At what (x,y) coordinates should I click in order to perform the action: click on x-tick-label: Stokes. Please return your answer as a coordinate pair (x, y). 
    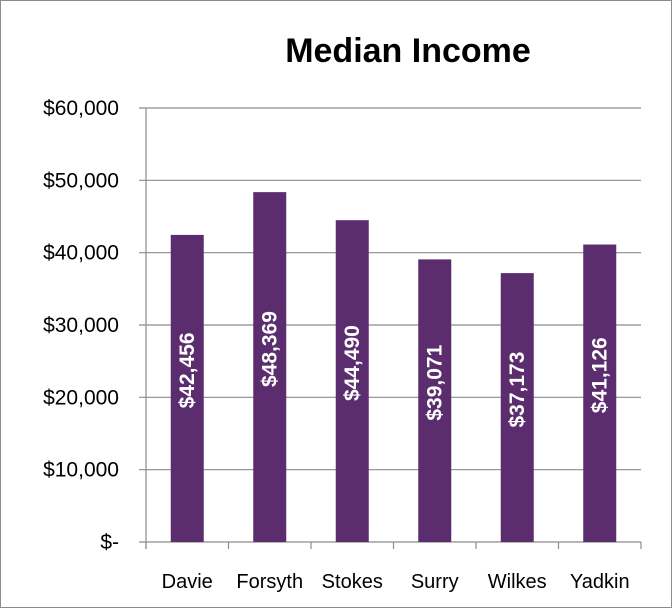
    Looking at the image, I should click on (352, 582).